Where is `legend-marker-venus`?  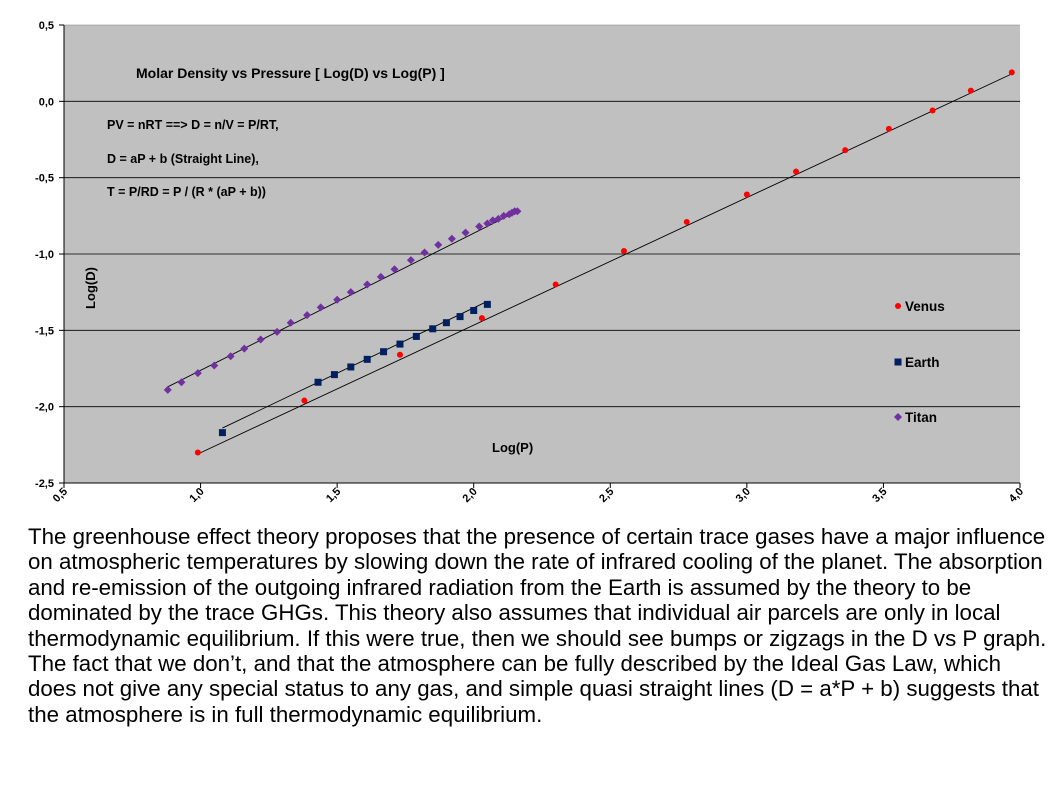
legend-marker-venus is located at coordinates (898, 306).